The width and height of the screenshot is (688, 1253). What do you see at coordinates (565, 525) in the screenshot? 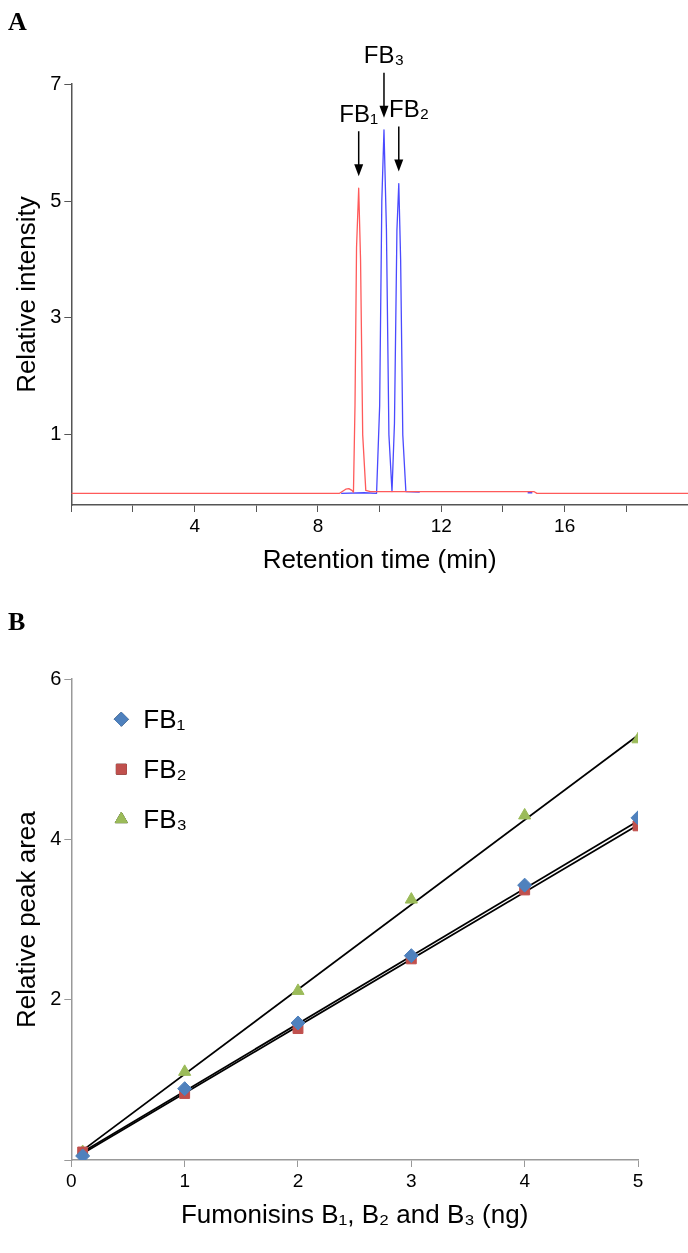
I see `x-tick-label: 16` at bounding box center [565, 525].